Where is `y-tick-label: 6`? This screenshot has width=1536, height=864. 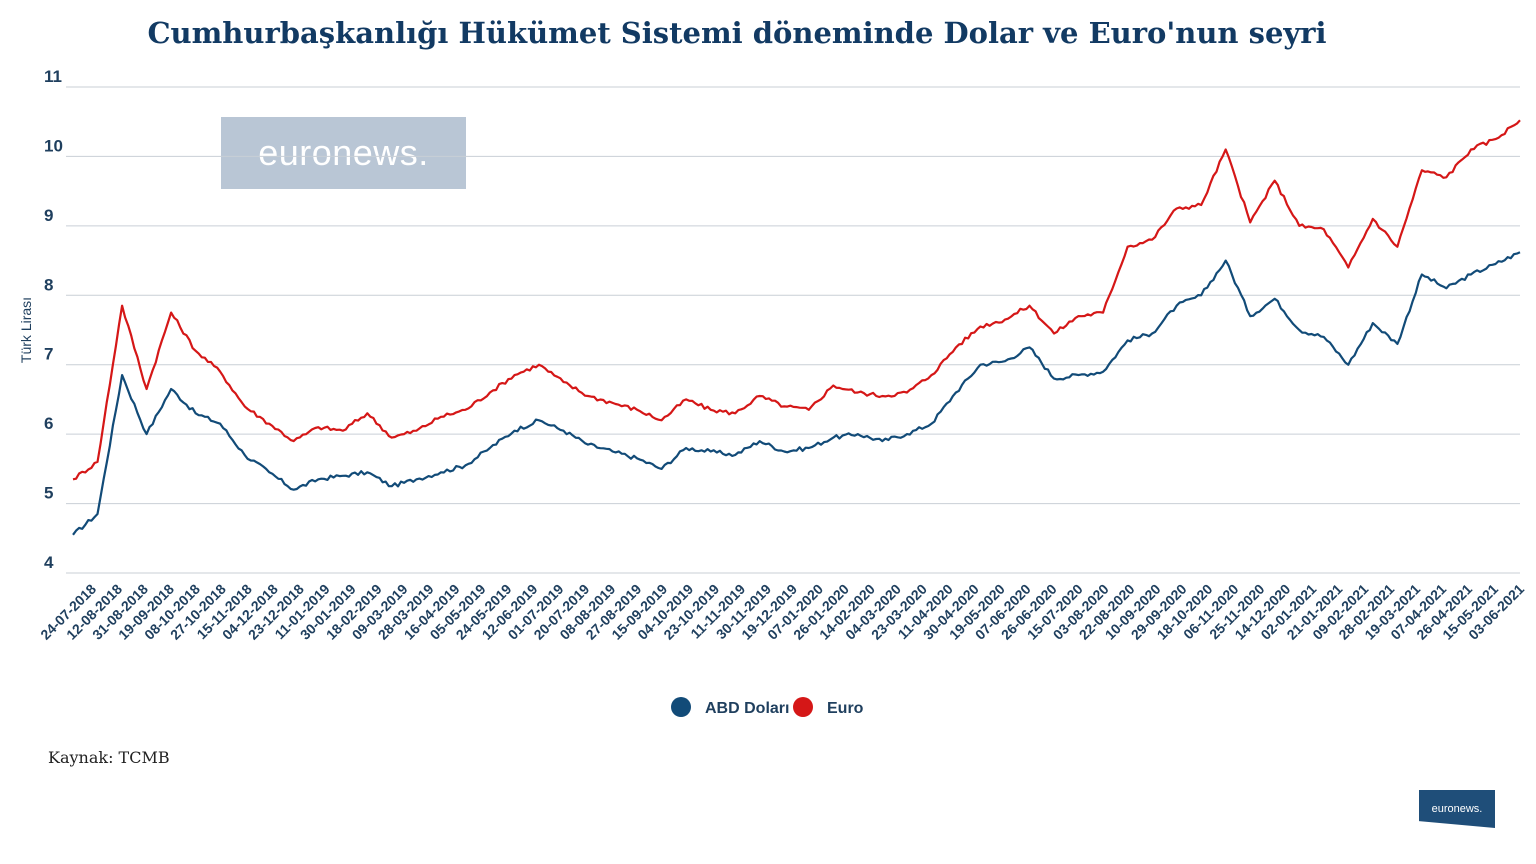 y-tick-label: 6 is located at coordinates (48, 423).